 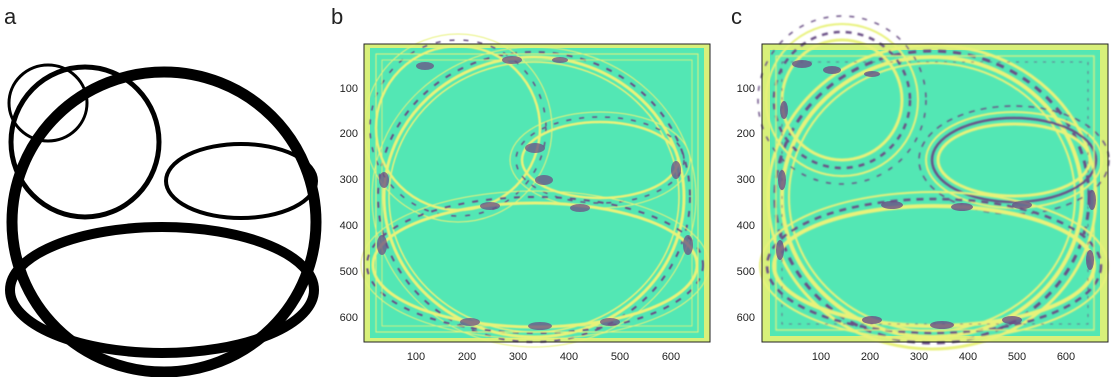 What do you see at coordinates (736, 16) in the screenshot?
I see `panel-letter-c: c` at bounding box center [736, 16].